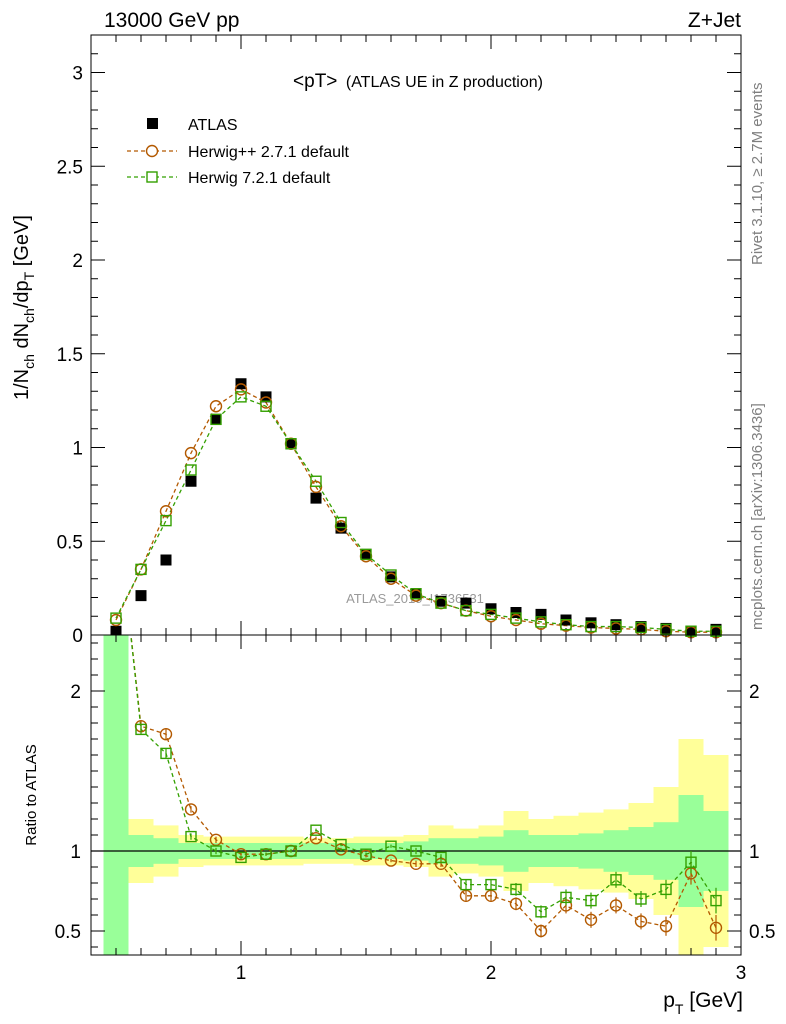 The height and width of the screenshot is (1024, 786). I want to click on legend-marker-herwigpp, so click(152, 151).